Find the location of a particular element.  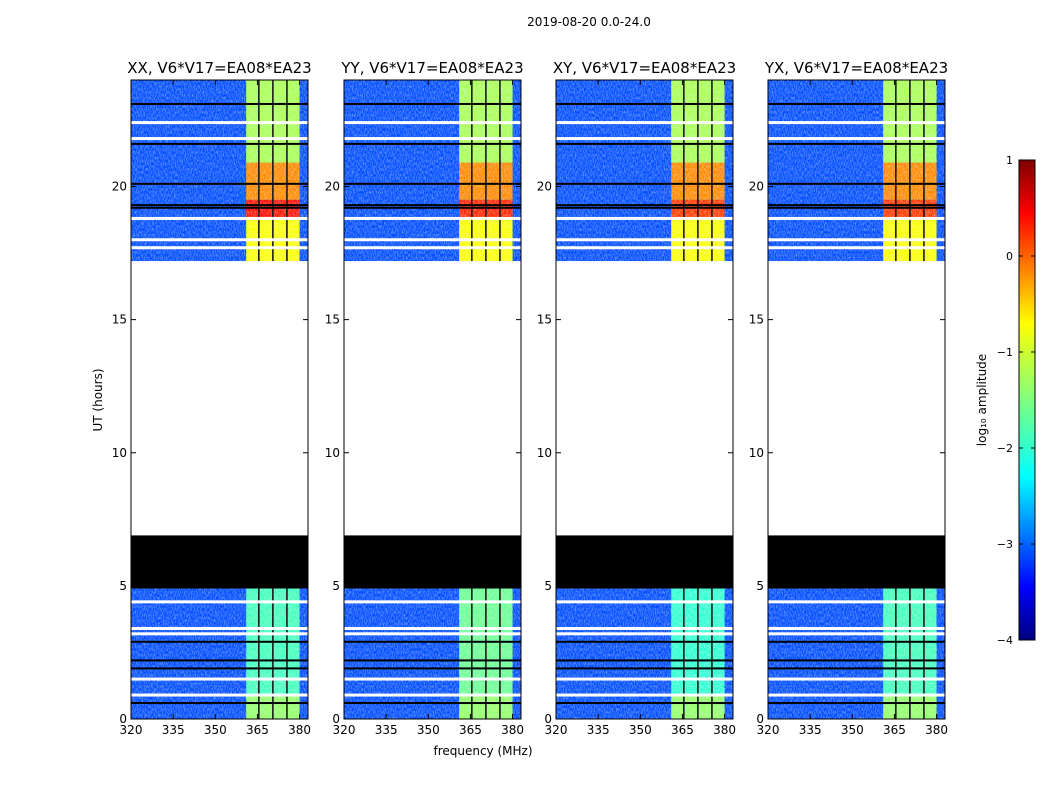

colorbar-tick-label: −3 is located at coordinates (1005, 544).